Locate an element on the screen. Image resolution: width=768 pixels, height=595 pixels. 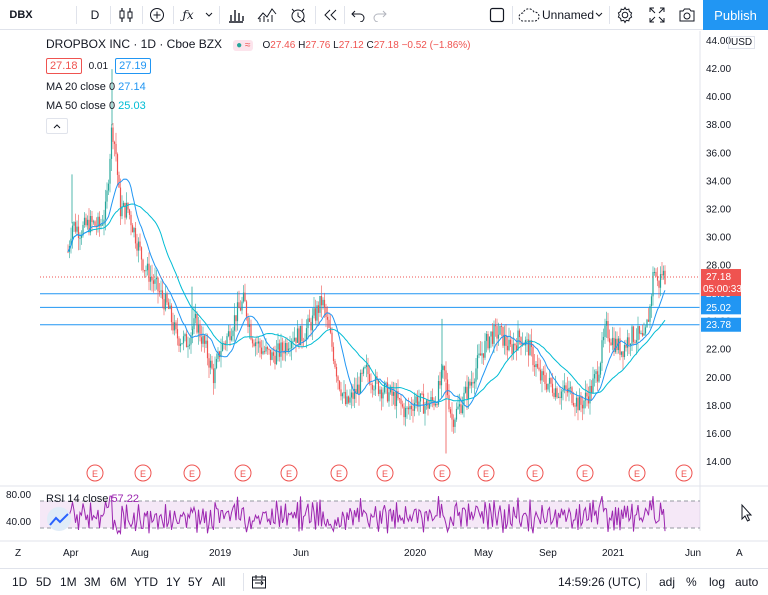
percent-toggle: % is located at coordinates (691, 582).